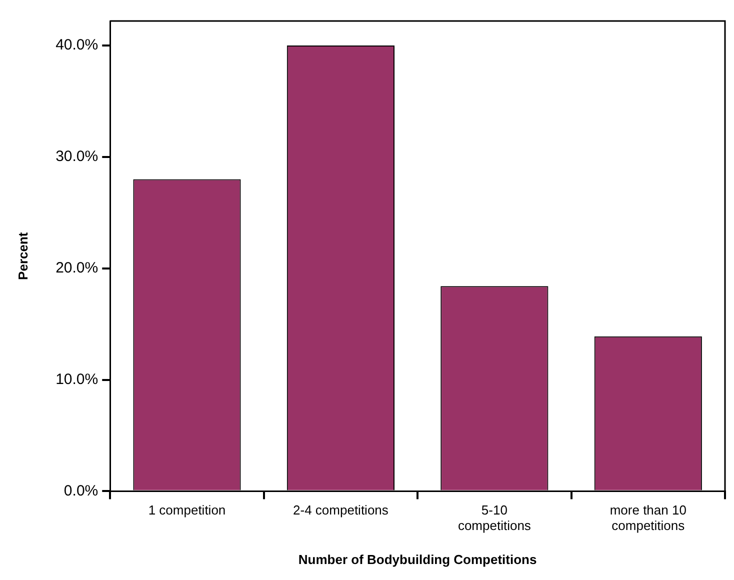 The height and width of the screenshot is (580, 734). What do you see at coordinates (187, 510) in the screenshot?
I see `x-tick-label: 1 competition` at bounding box center [187, 510].